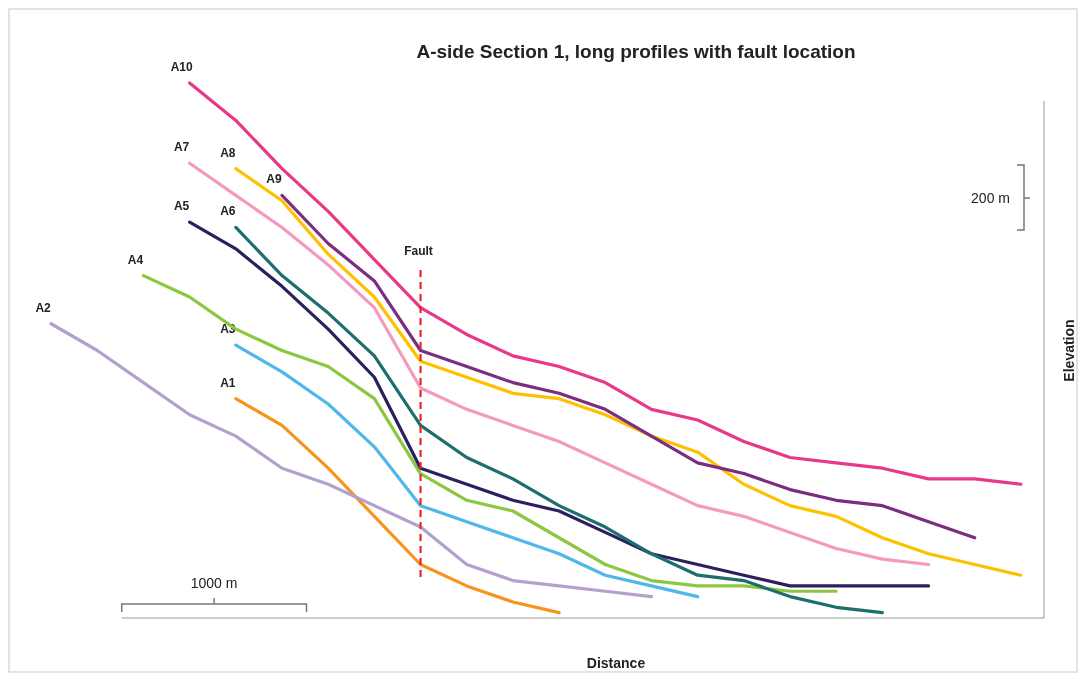 This screenshot has height=675, width=1090. I want to click on series-label: A2, so click(43, 307).